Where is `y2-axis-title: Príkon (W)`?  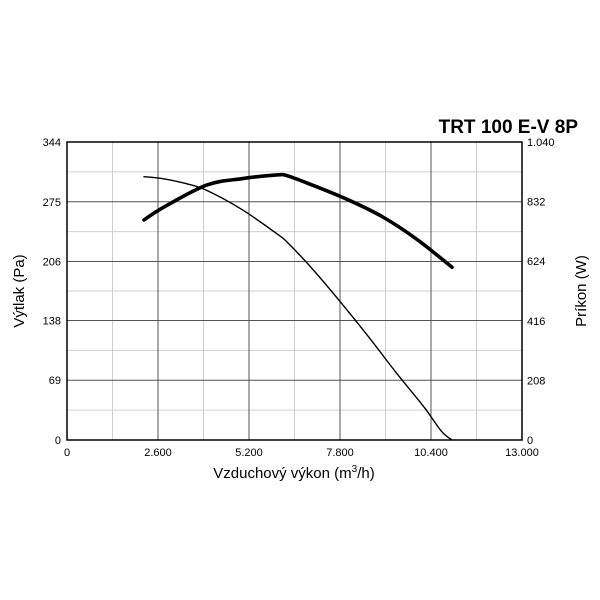 y2-axis-title: Príkon (W) is located at coordinates (581, 291).